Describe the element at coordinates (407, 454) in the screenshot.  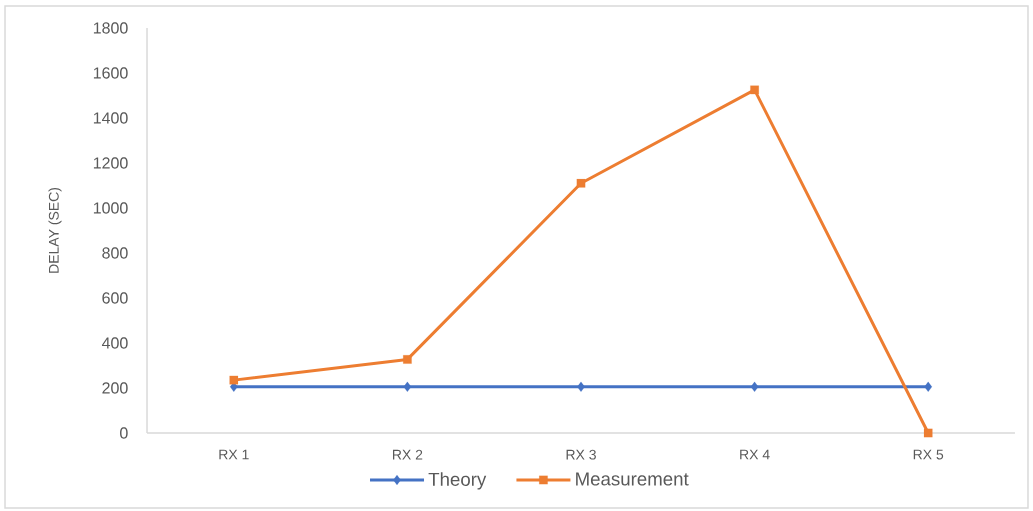
I see `x-tick-label: RX 2` at that location.